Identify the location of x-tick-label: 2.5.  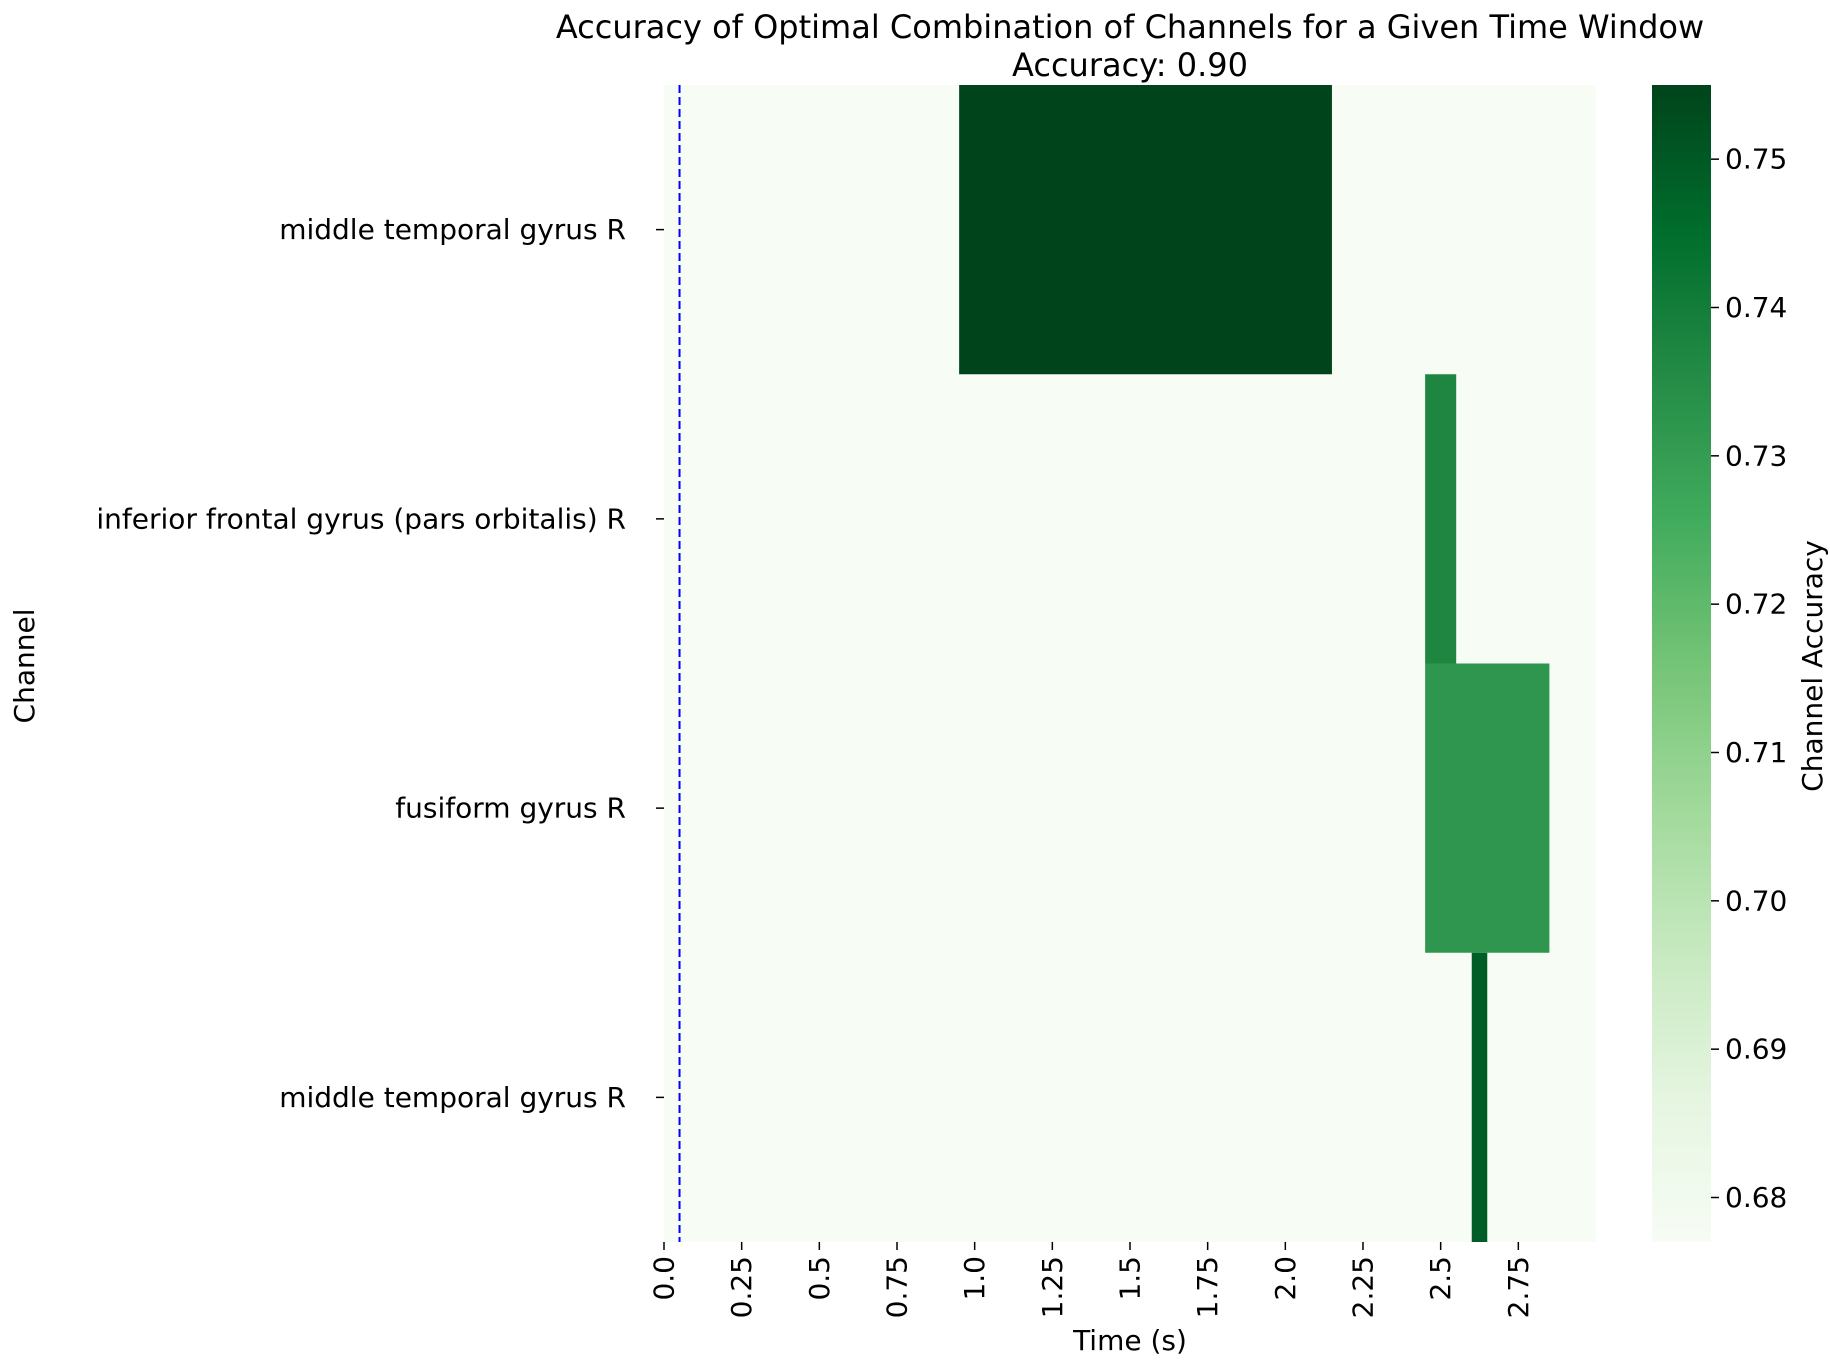
(1440, 1278).